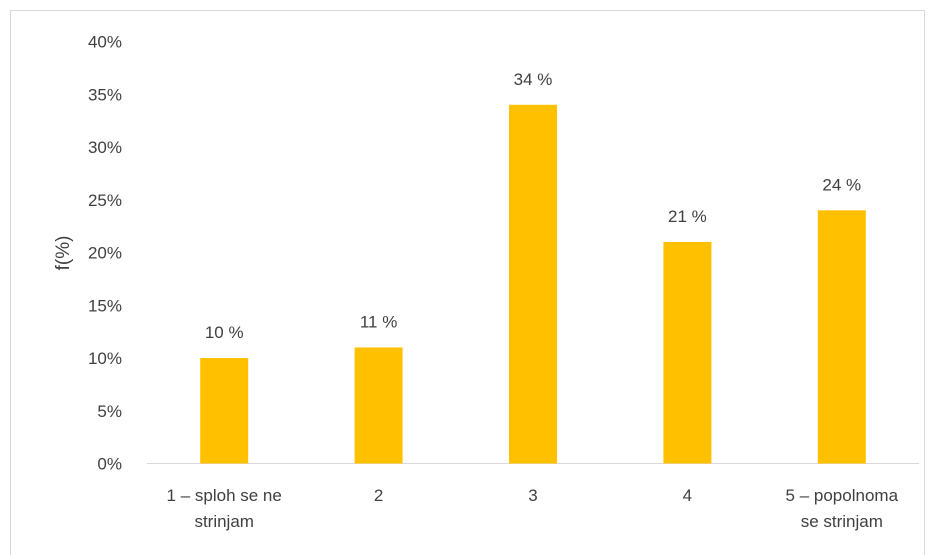  What do you see at coordinates (105, 253) in the screenshot?
I see `y-tick-label: 20%` at bounding box center [105, 253].